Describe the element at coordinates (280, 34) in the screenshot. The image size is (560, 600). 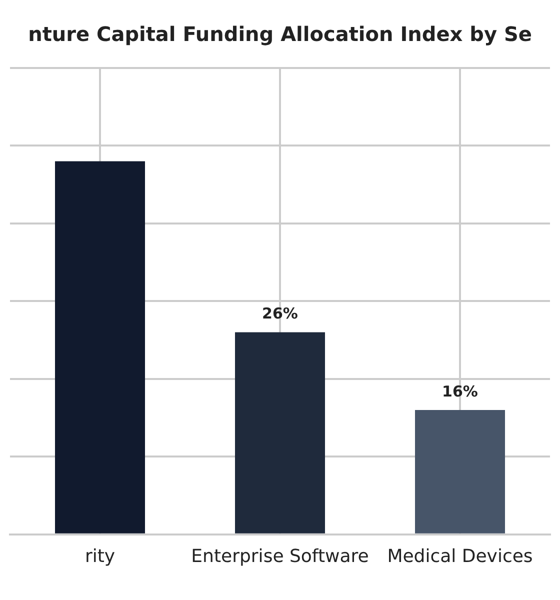
I see `chart-title: nture Capital Funding Allocation Index by Se` at that location.